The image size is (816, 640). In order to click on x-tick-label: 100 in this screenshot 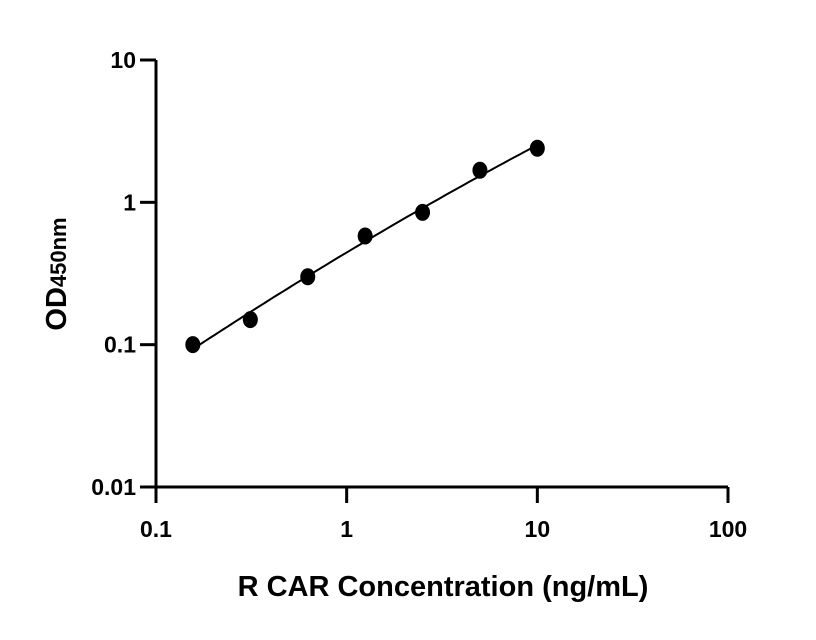, I will do `click(728, 529)`.